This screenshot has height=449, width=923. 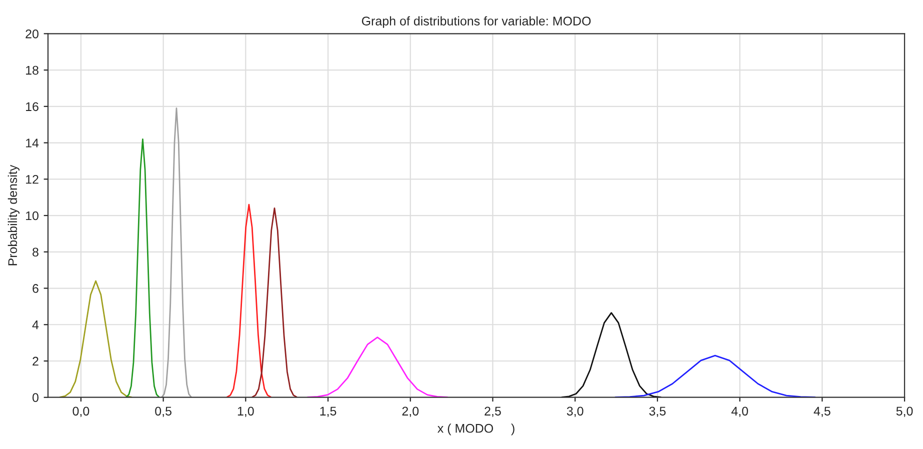 What do you see at coordinates (35, 325) in the screenshot?
I see `y-tick-label: 4` at bounding box center [35, 325].